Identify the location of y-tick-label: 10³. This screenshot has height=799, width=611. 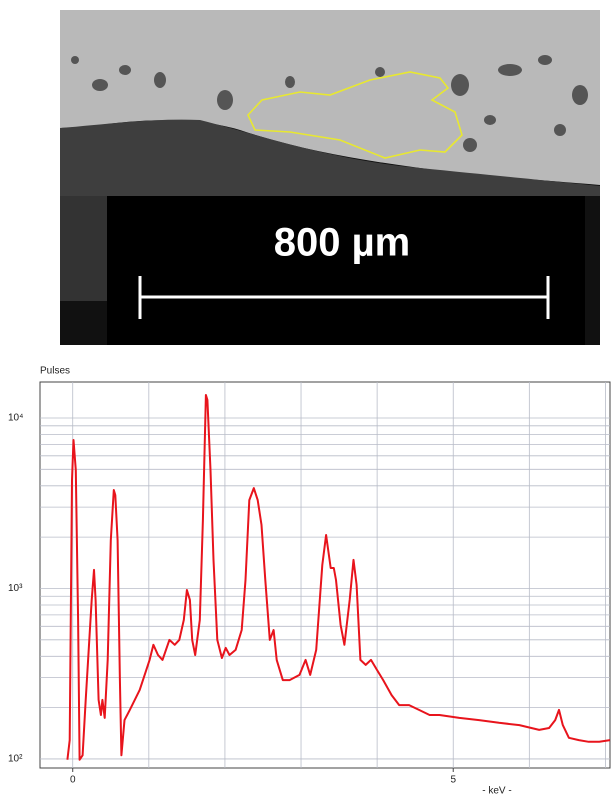
(15, 588).